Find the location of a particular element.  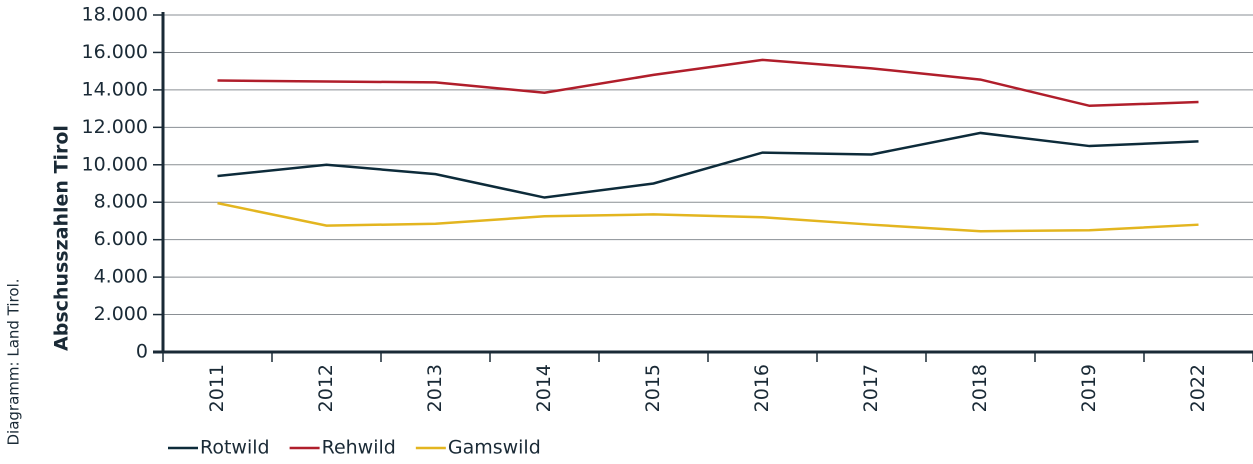

y-axis-label: Abschusszahlen Tirol is located at coordinates (62, 238).